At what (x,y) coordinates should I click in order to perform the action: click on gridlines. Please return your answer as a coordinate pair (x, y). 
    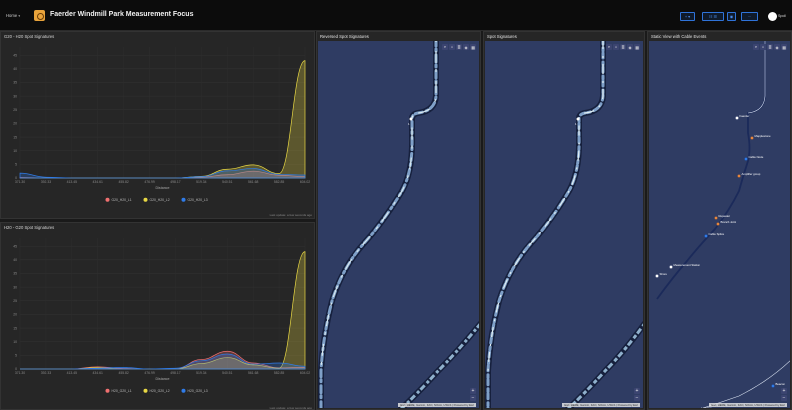
    Looking at the image, I should click on (162, 304).